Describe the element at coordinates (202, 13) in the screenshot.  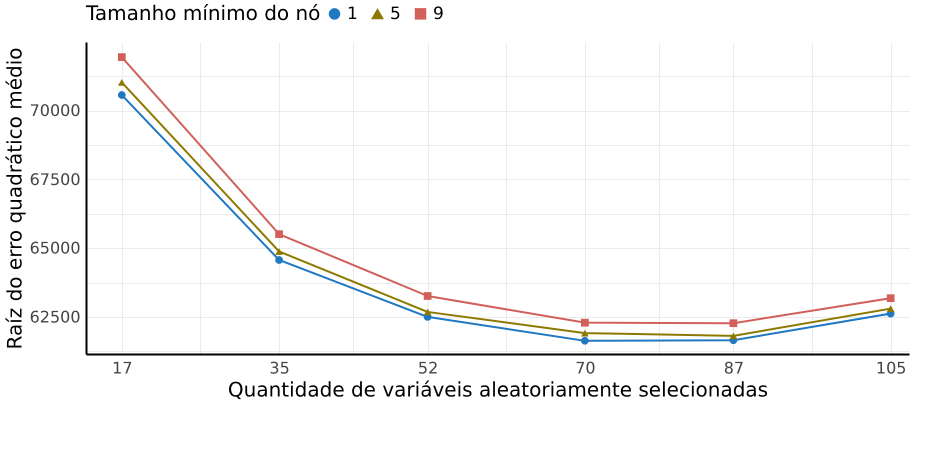
I see `legend-title: Tamanho mínimo do nó` at that location.